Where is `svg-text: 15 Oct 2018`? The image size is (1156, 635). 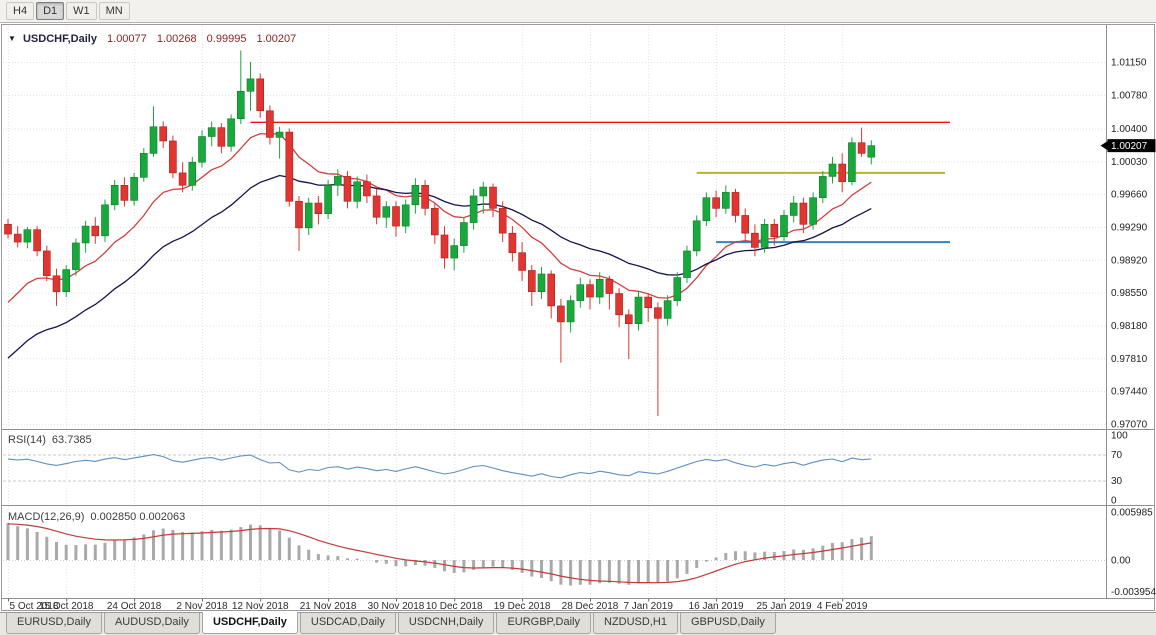
svg-text: 15 Oct 2018 is located at coordinates (66, 606).